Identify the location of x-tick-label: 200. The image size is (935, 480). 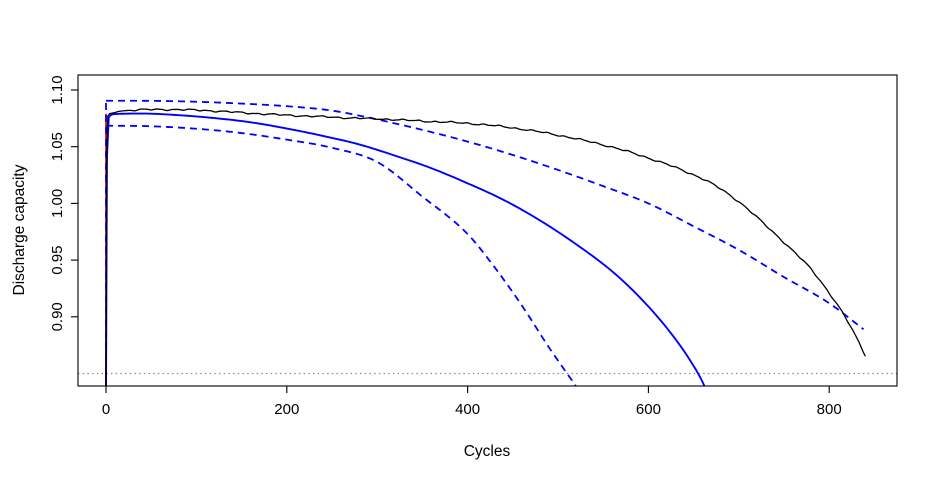
(286, 409).